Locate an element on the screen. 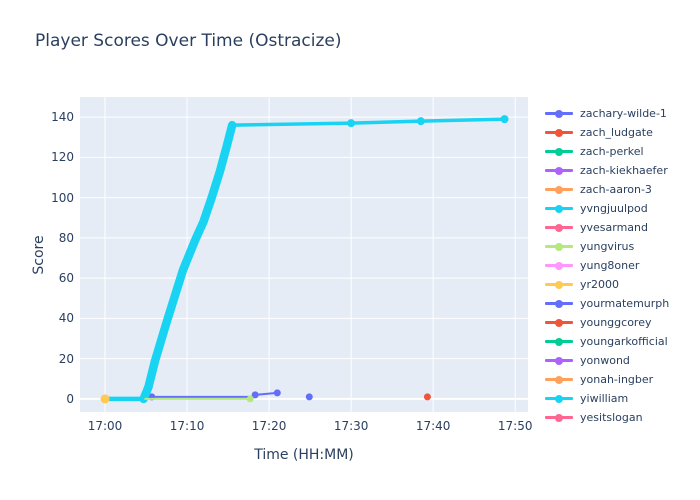 The height and width of the screenshot is (500, 700). x-tick-label: 17:30 is located at coordinates (351, 426).